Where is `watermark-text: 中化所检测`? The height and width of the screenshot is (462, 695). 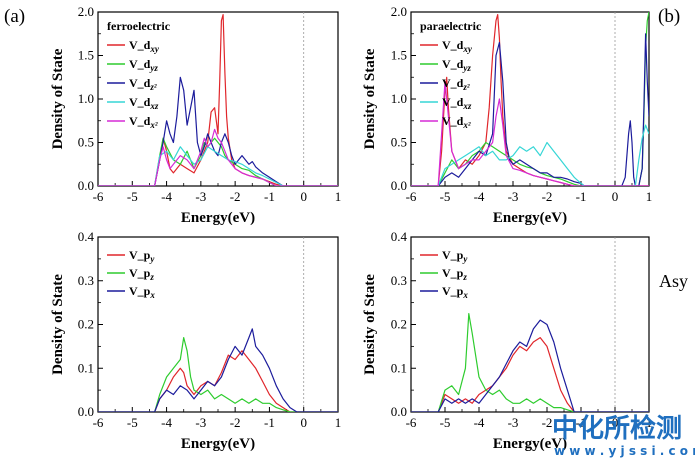 watermark-text: 中化所检测 is located at coordinates (617, 428).